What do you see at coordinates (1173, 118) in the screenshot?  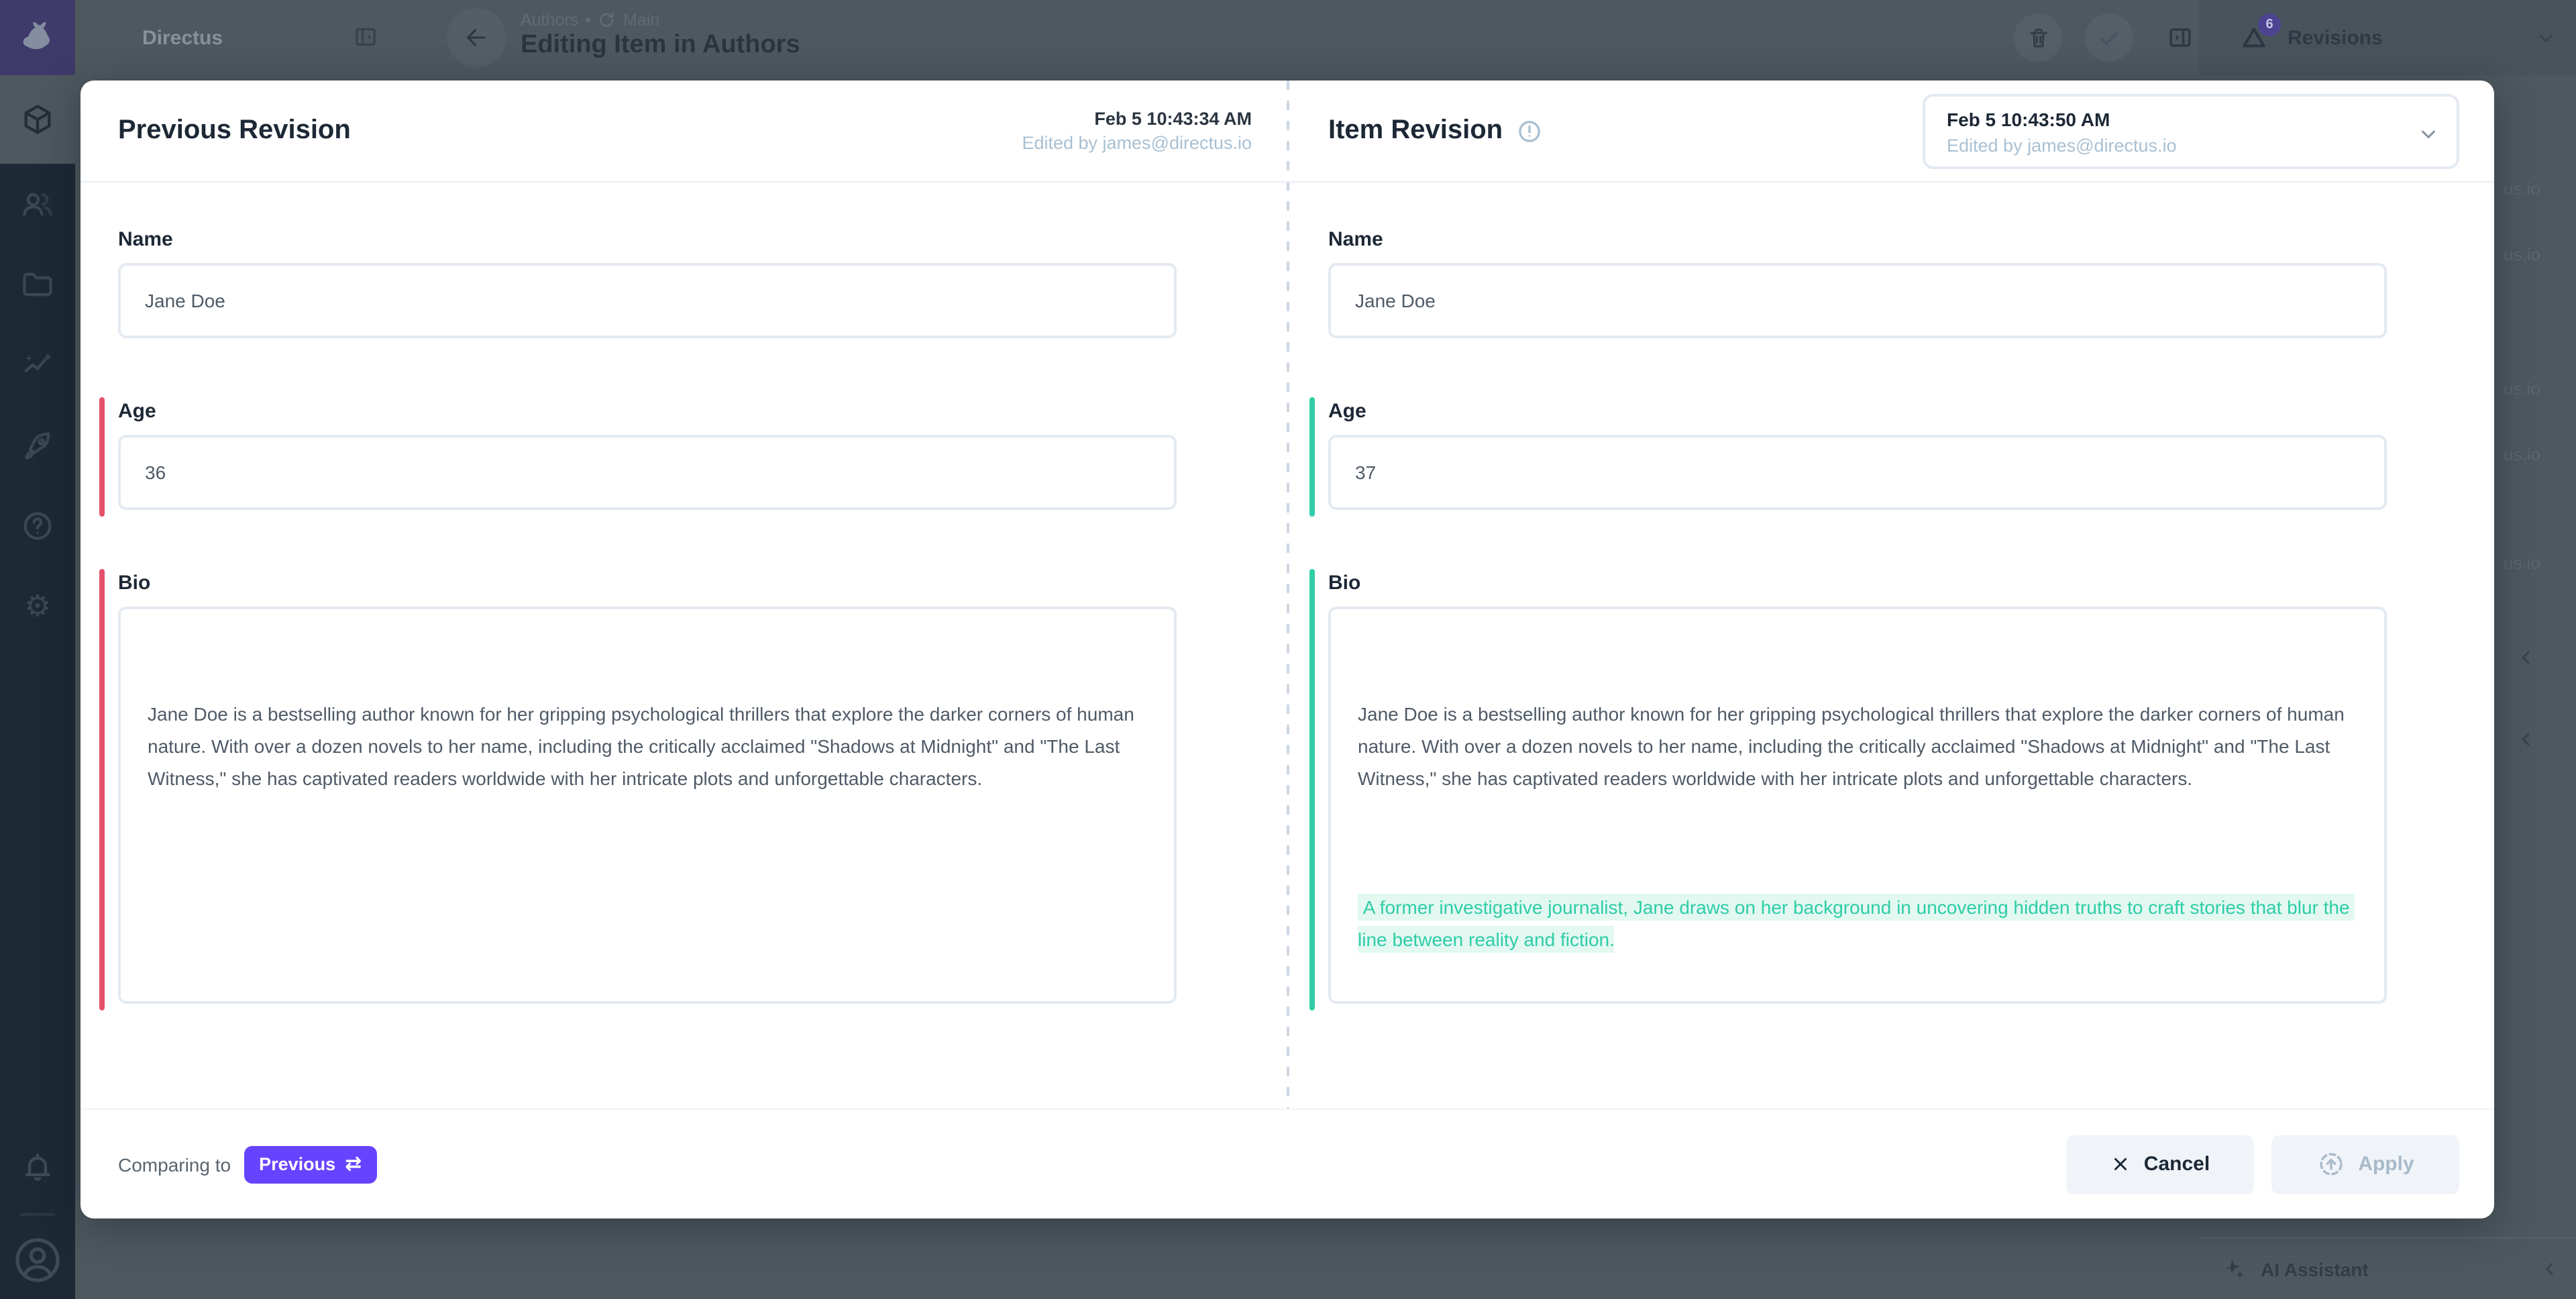 I see `previous-revision-timestamp: Feb 5 10:43:34 AM` at bounding box center [1173, 118].